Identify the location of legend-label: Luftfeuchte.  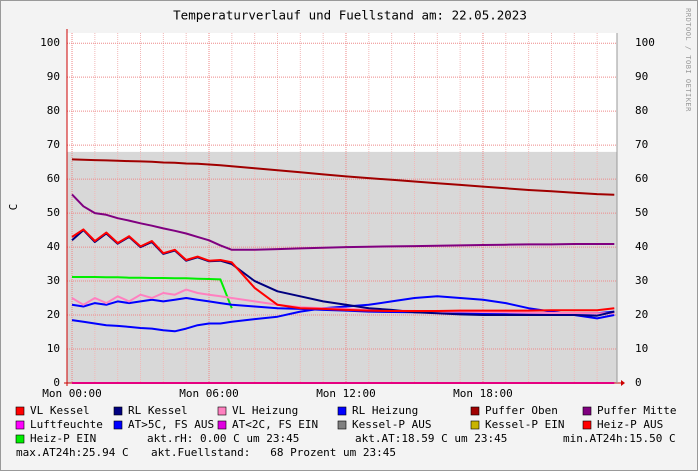
(66, 424).